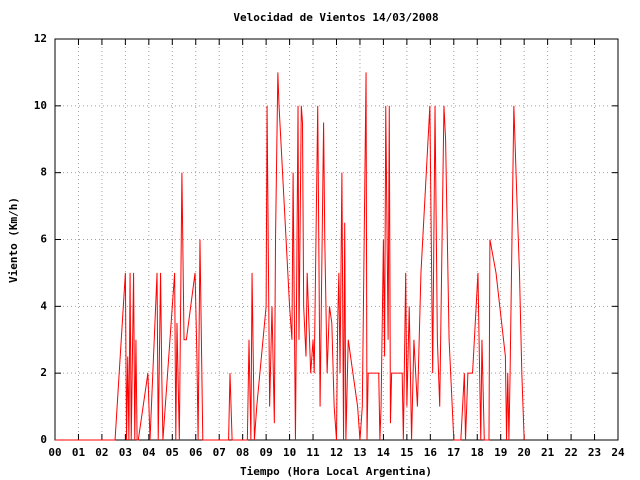 The width and height of the screenshot is (640, 480). What do you see at coordinates (336, 471) in the screenshot?
I see `x-axis-label: Tiempo (Hora Local Argentina)` at bounding box center [336, 471].